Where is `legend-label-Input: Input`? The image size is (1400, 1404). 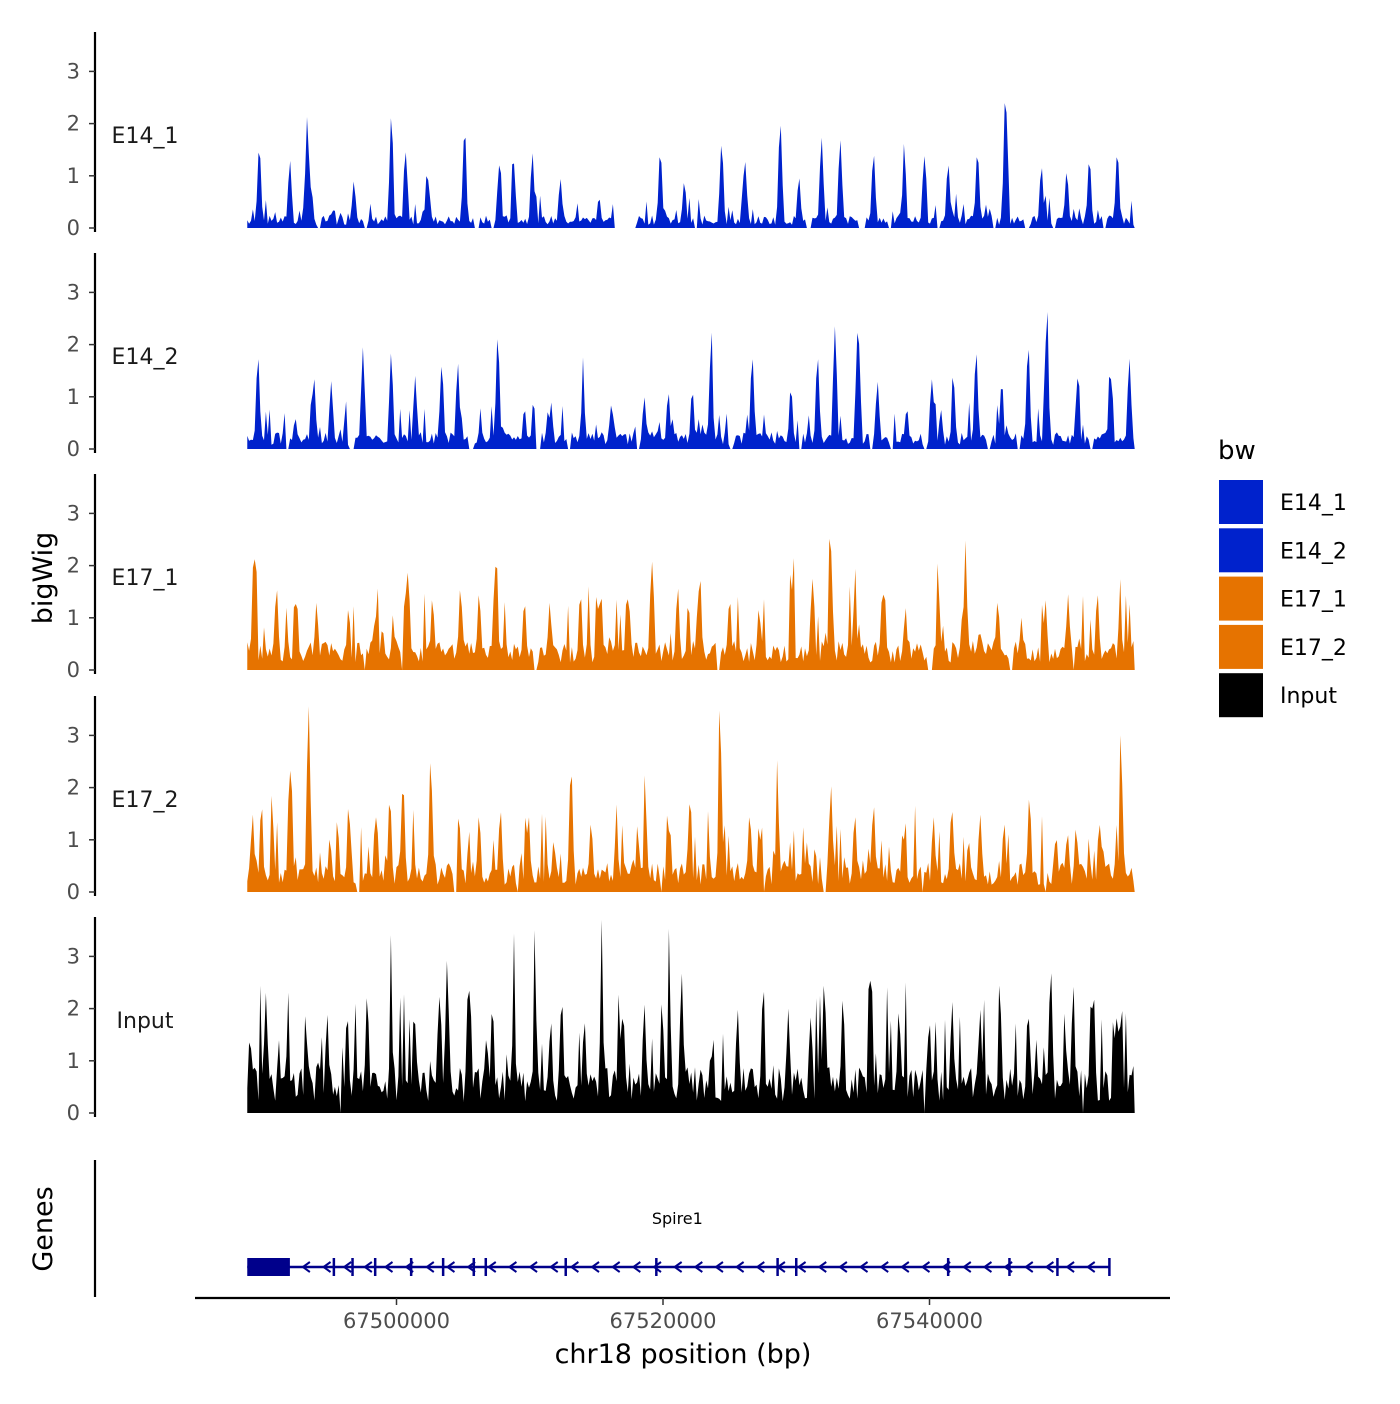
legend-label-Input: Input is located at coordinates (1308, 696).